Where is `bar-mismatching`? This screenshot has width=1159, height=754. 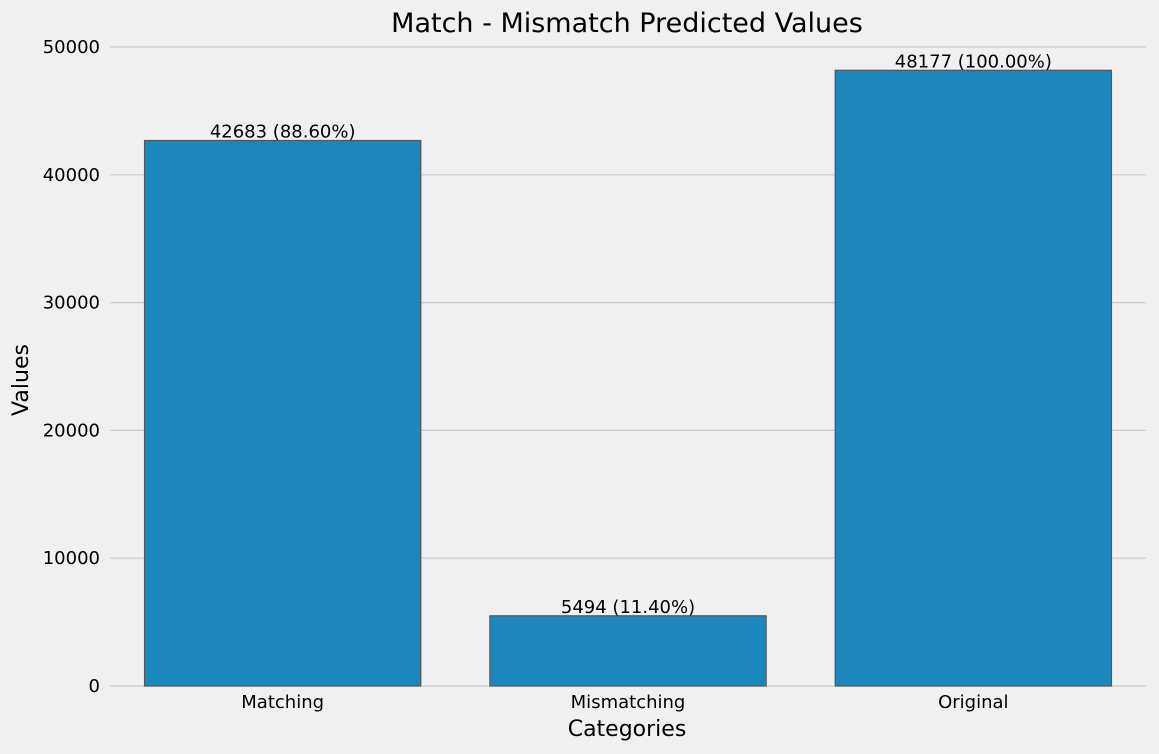
bar-mismatching is located at coordinates (628, 651).